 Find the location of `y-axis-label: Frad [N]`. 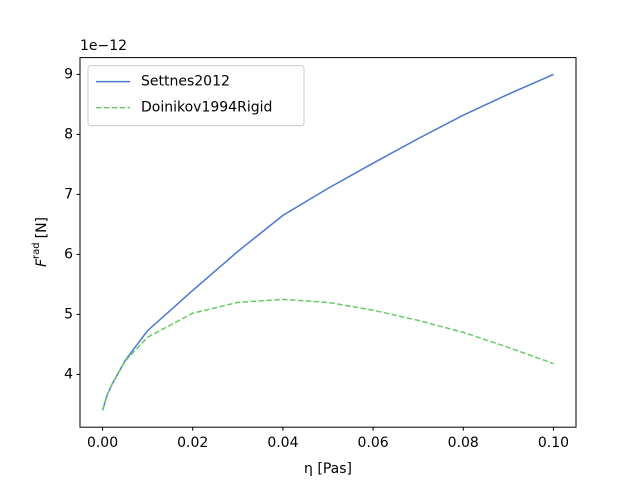

y-axis-label: Frad [N] is located at coordinates (40, 242).